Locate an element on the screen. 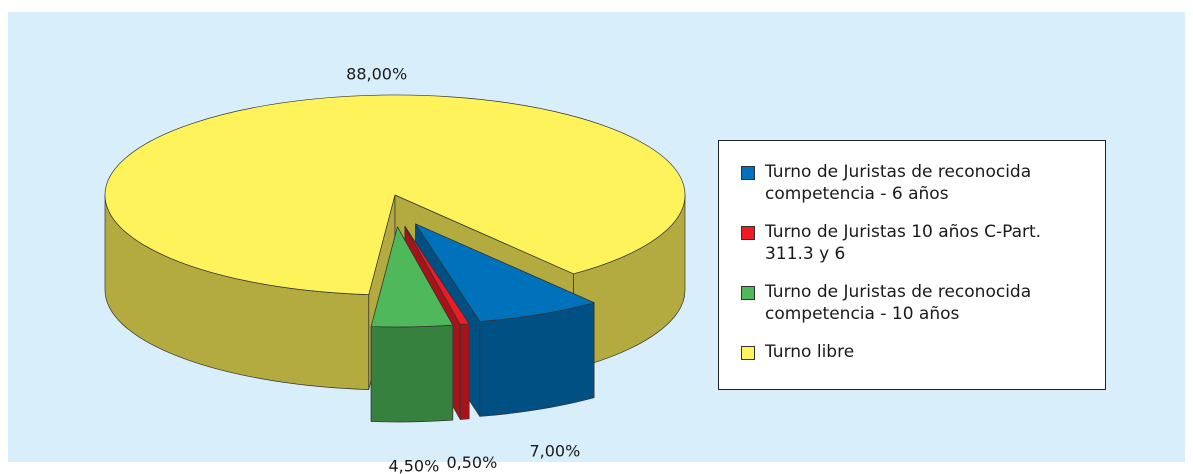 The image size is (1193, 474). data-label: 4,50% is located at coordinates (413, 465).